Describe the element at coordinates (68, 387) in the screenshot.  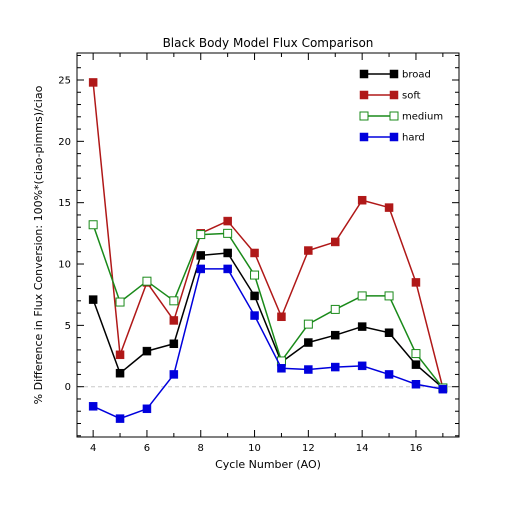
I see `y-tick-label: 0` at that location.